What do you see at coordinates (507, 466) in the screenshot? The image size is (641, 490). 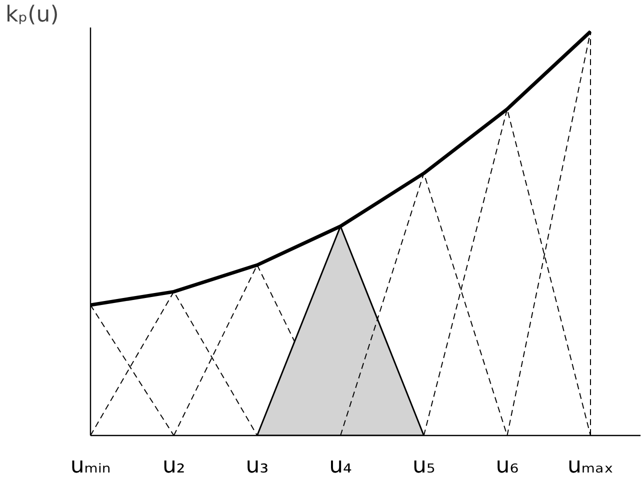 I see `x-tick-label: u₆` at bounding box center [507, 466].